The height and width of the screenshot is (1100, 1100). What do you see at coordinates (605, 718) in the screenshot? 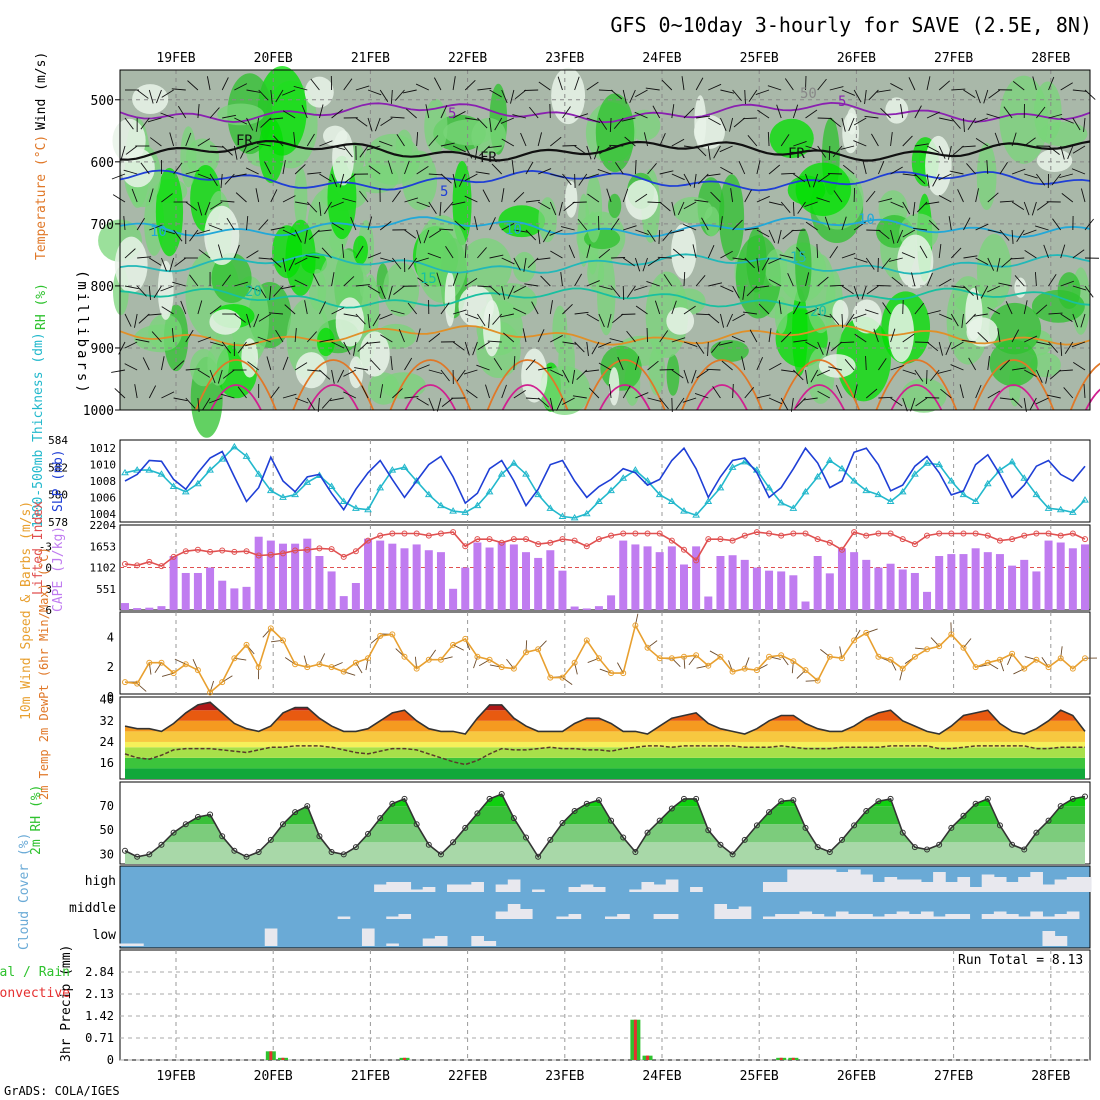
I see `temp-line` at bounding box center [605, 718].